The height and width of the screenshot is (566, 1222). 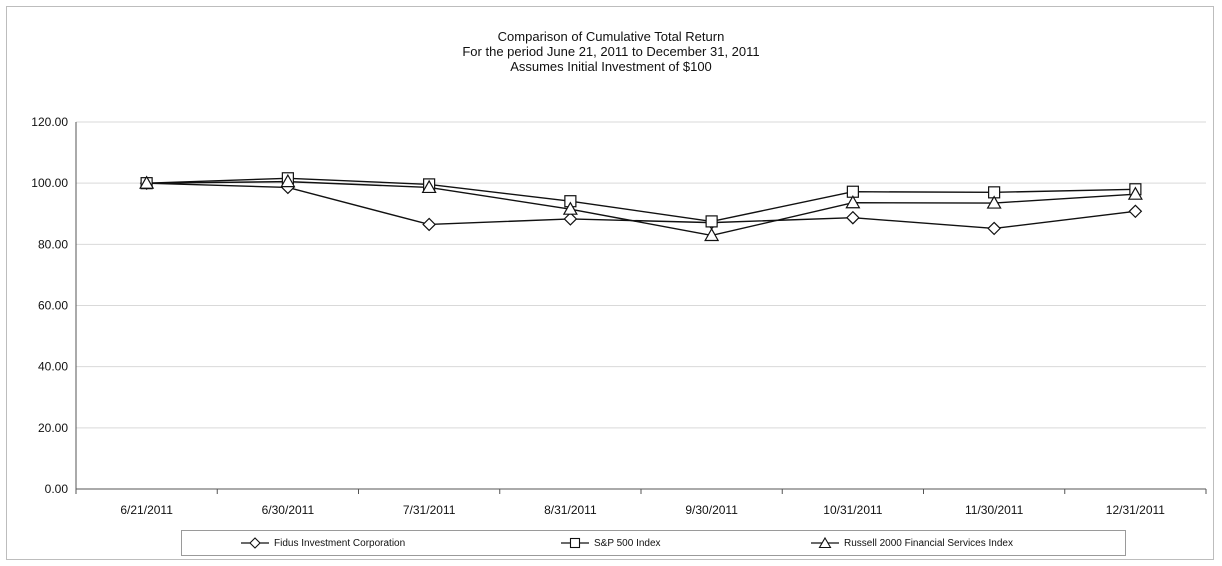 What do you see at coordinates (255, 543) in the screenshot?
I see `legend-swatch-diamond-icon` at bounding box center [255, 543].